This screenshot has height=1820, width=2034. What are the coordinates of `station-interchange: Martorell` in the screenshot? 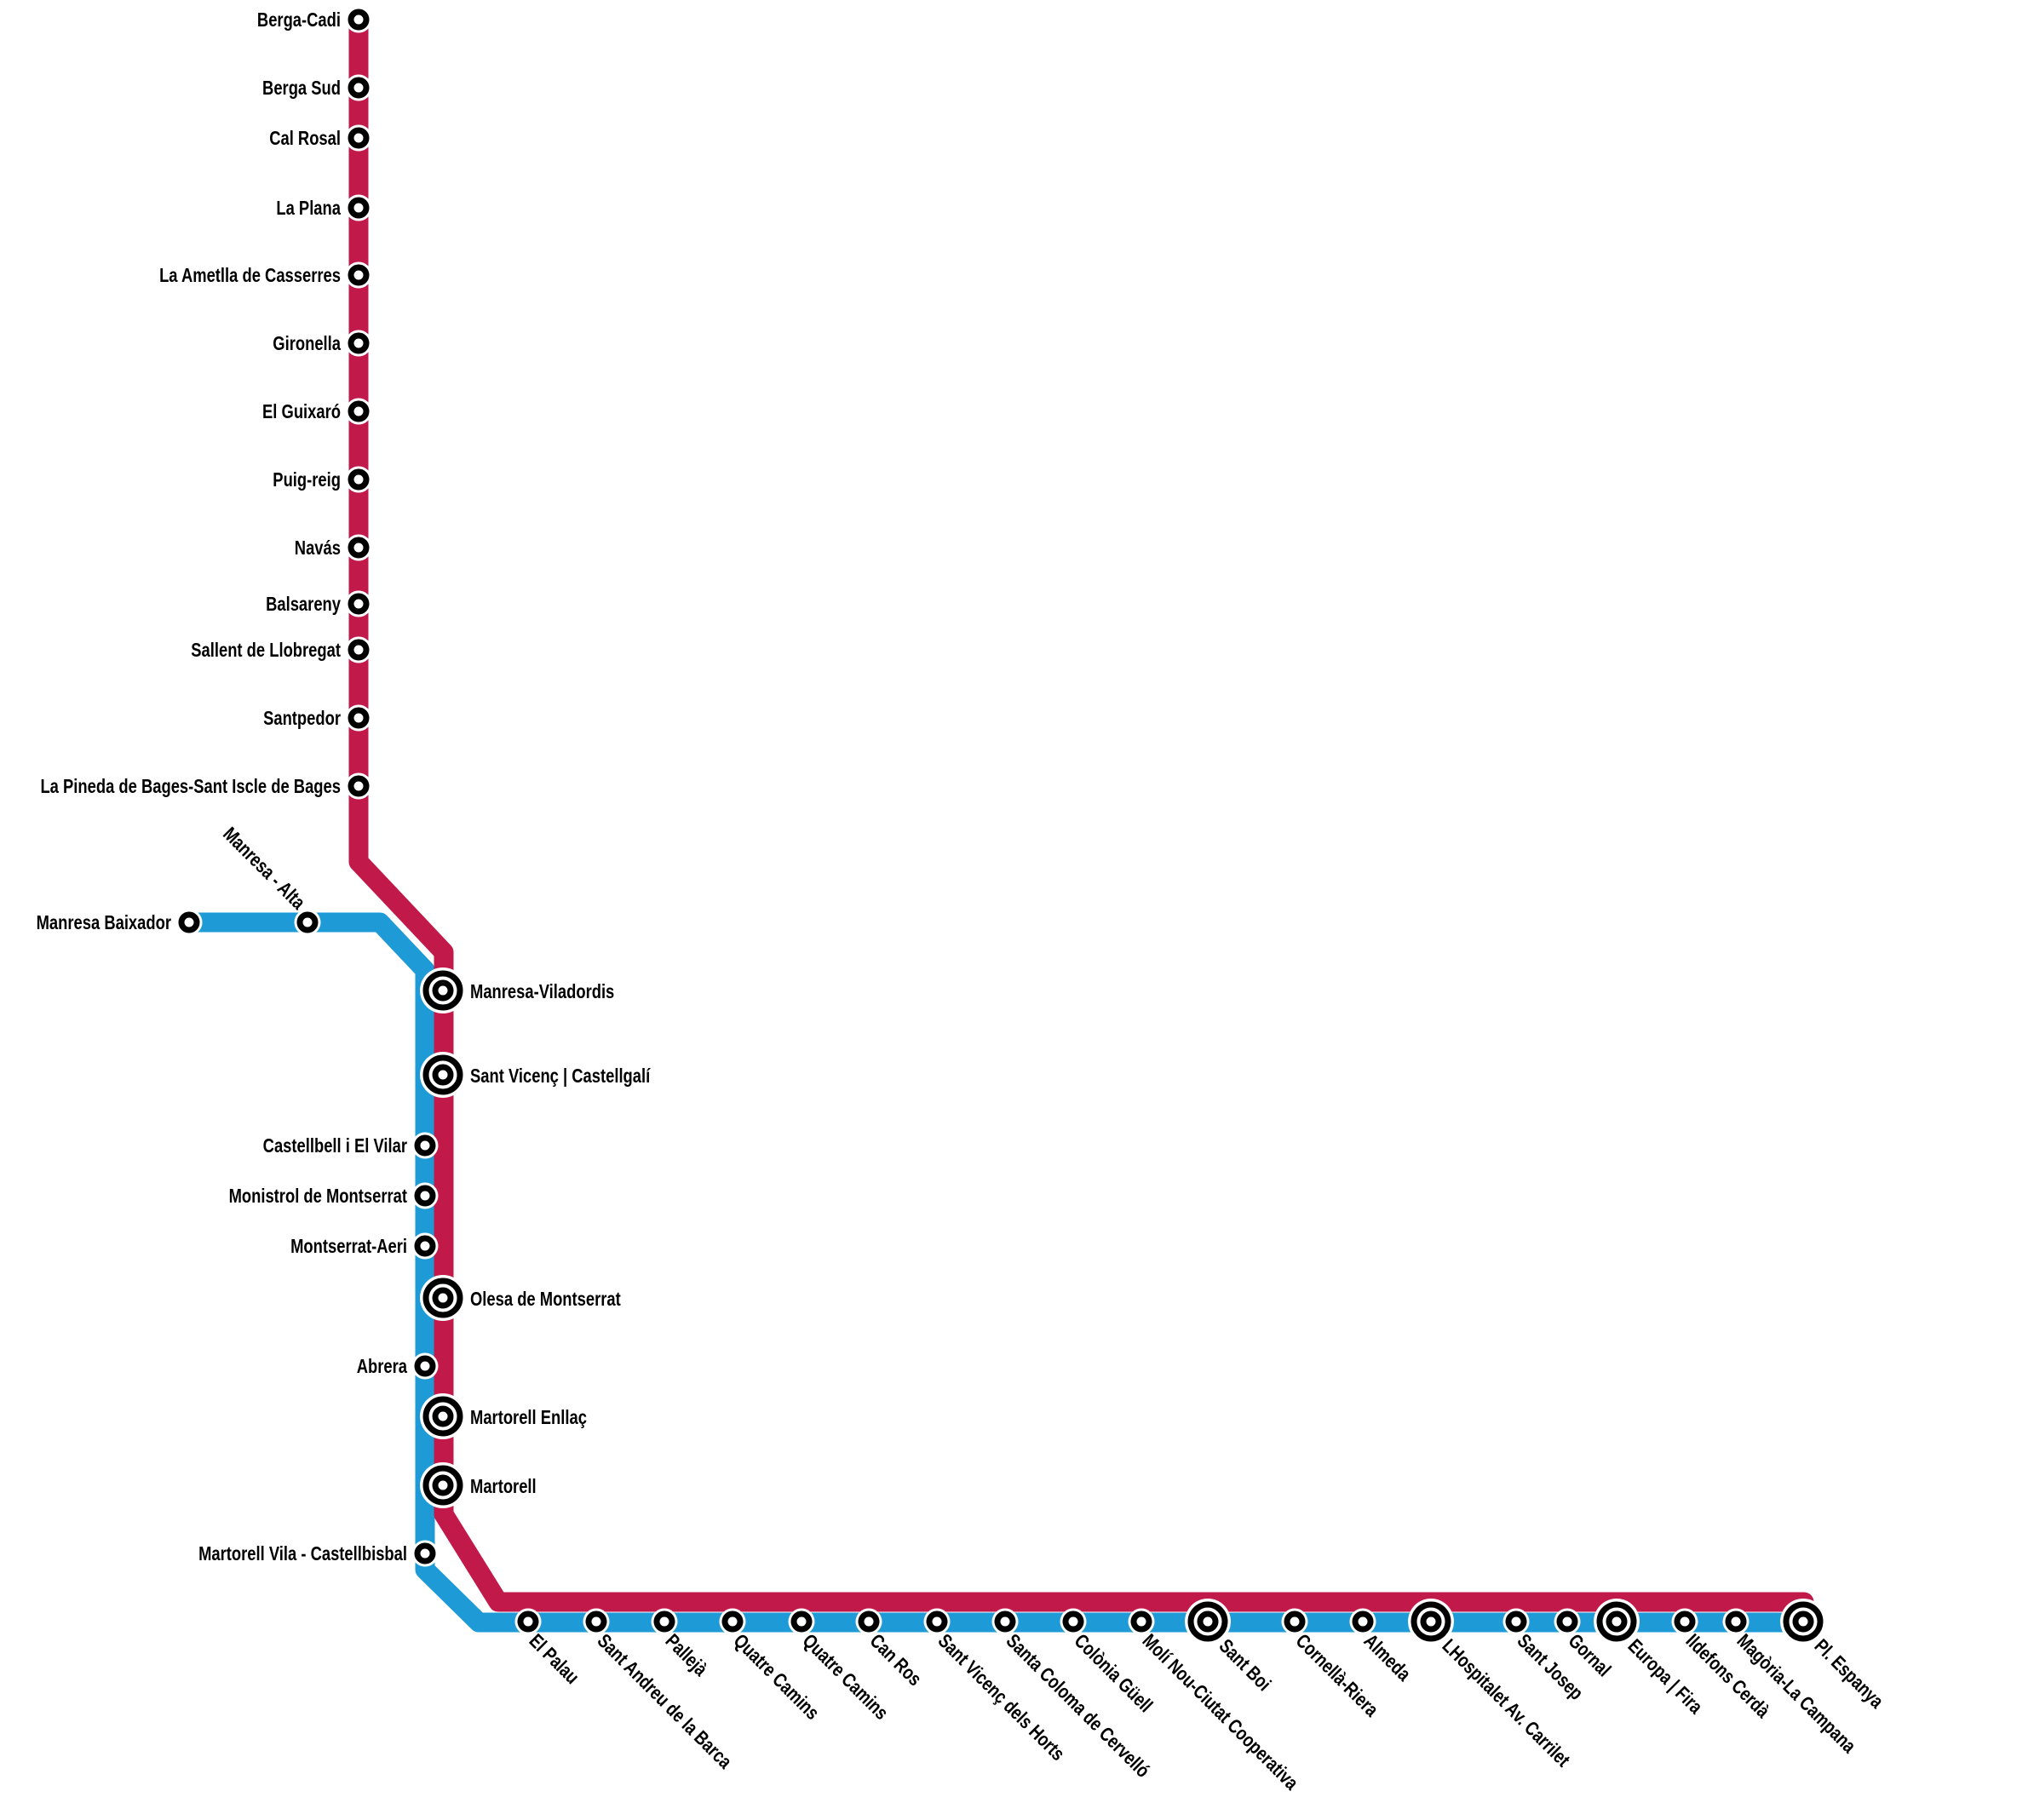 It's located at (478, 1485).